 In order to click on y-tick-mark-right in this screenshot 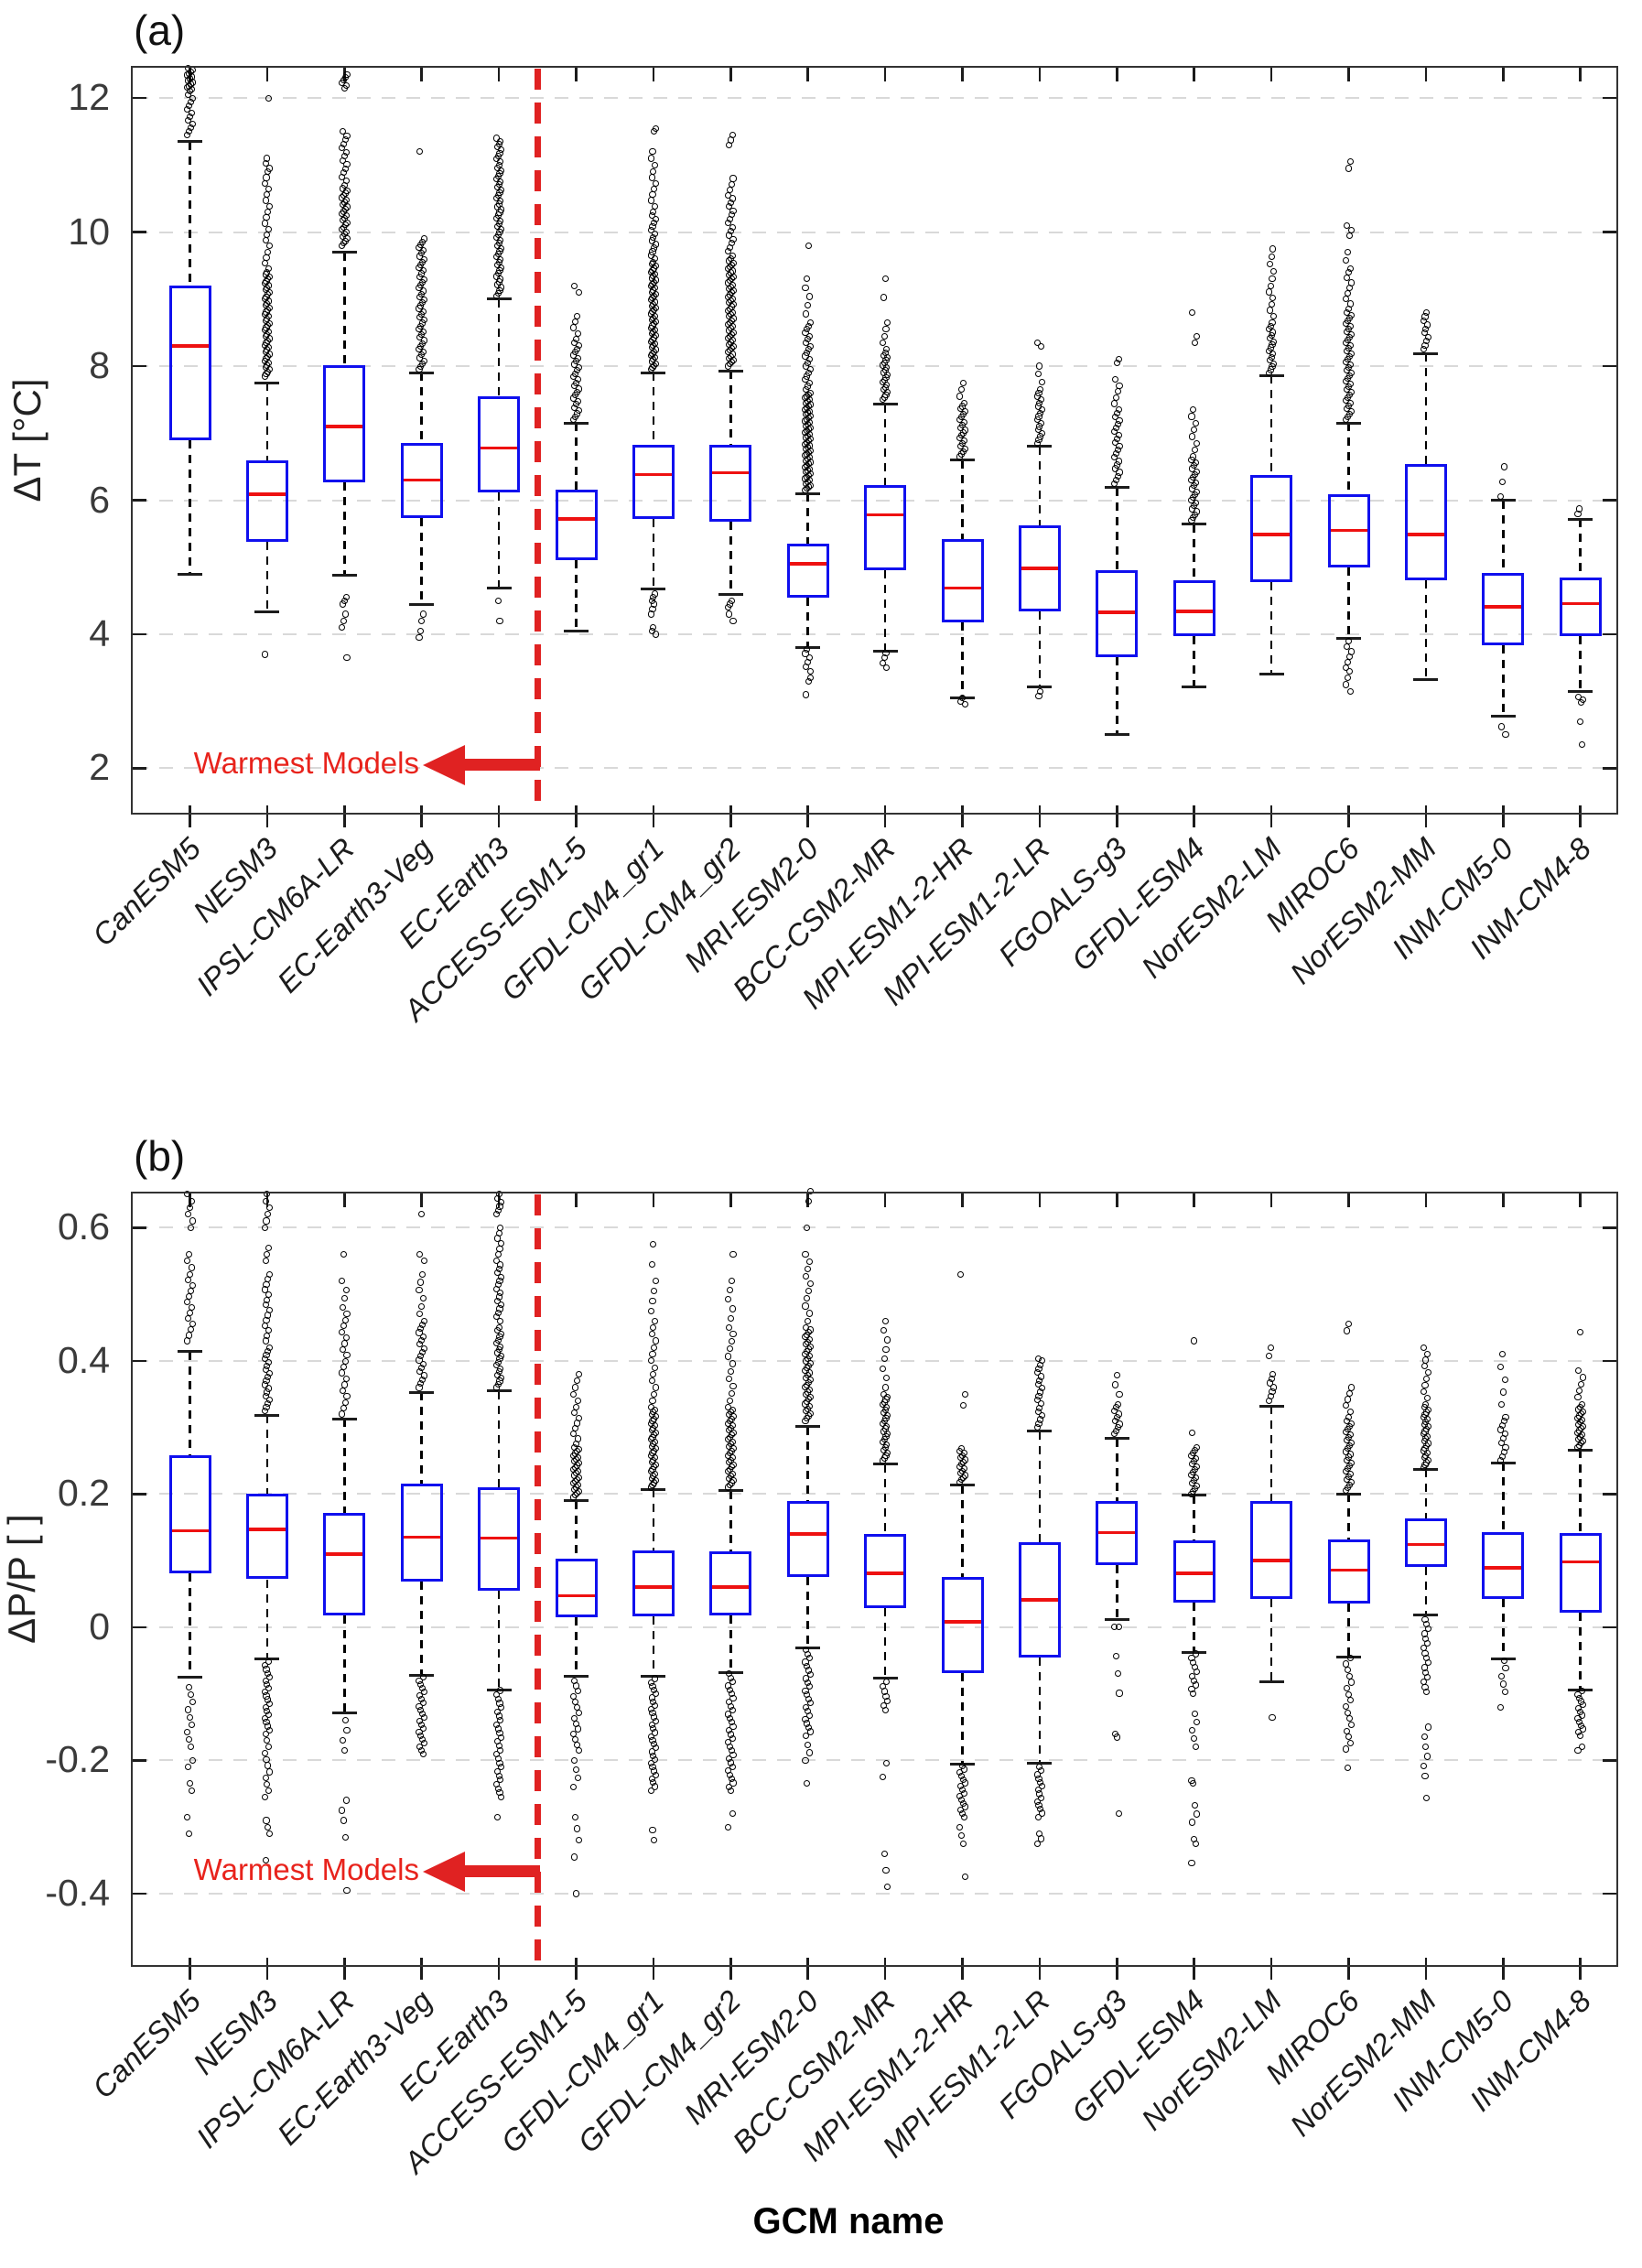, I will do `click(1609, 634)`.